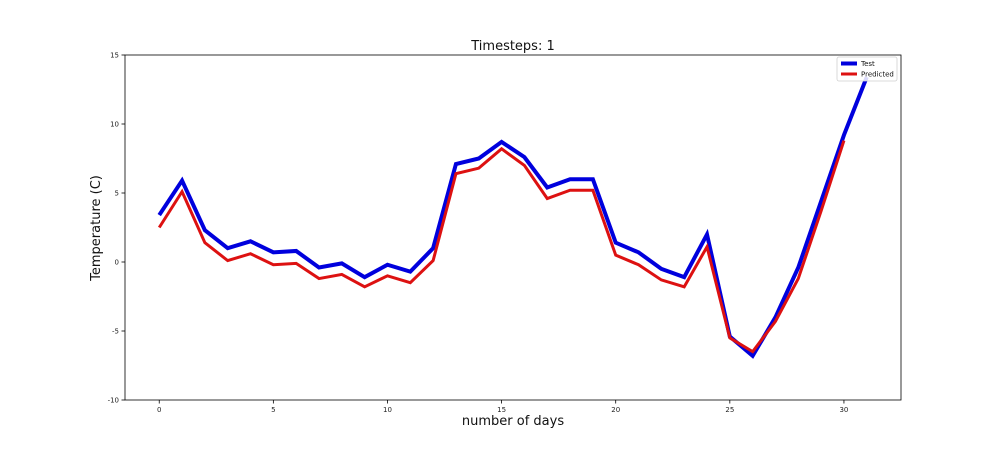 The width and height of the screenshot is (1000, 450). Describe the element at coordinates (117, 194) in the screenshot. I see `y-tick-label: 5` at that location.